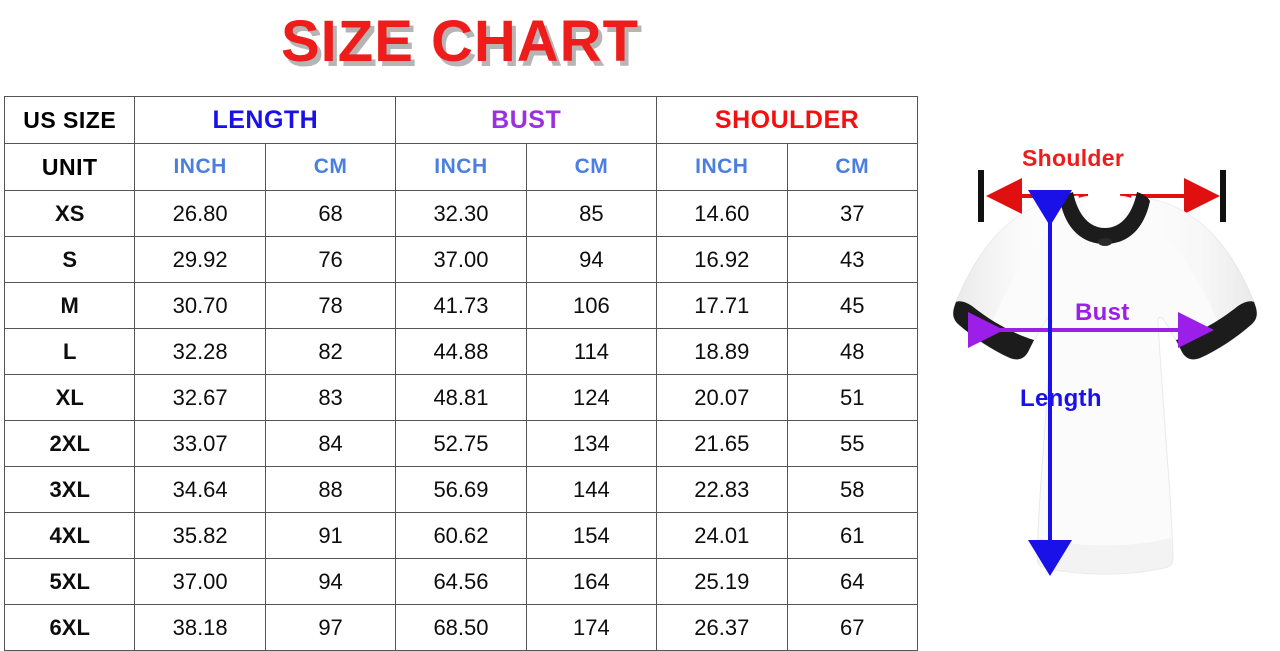  I want to click on title-container: SIZE CHART, so click(460, 41).